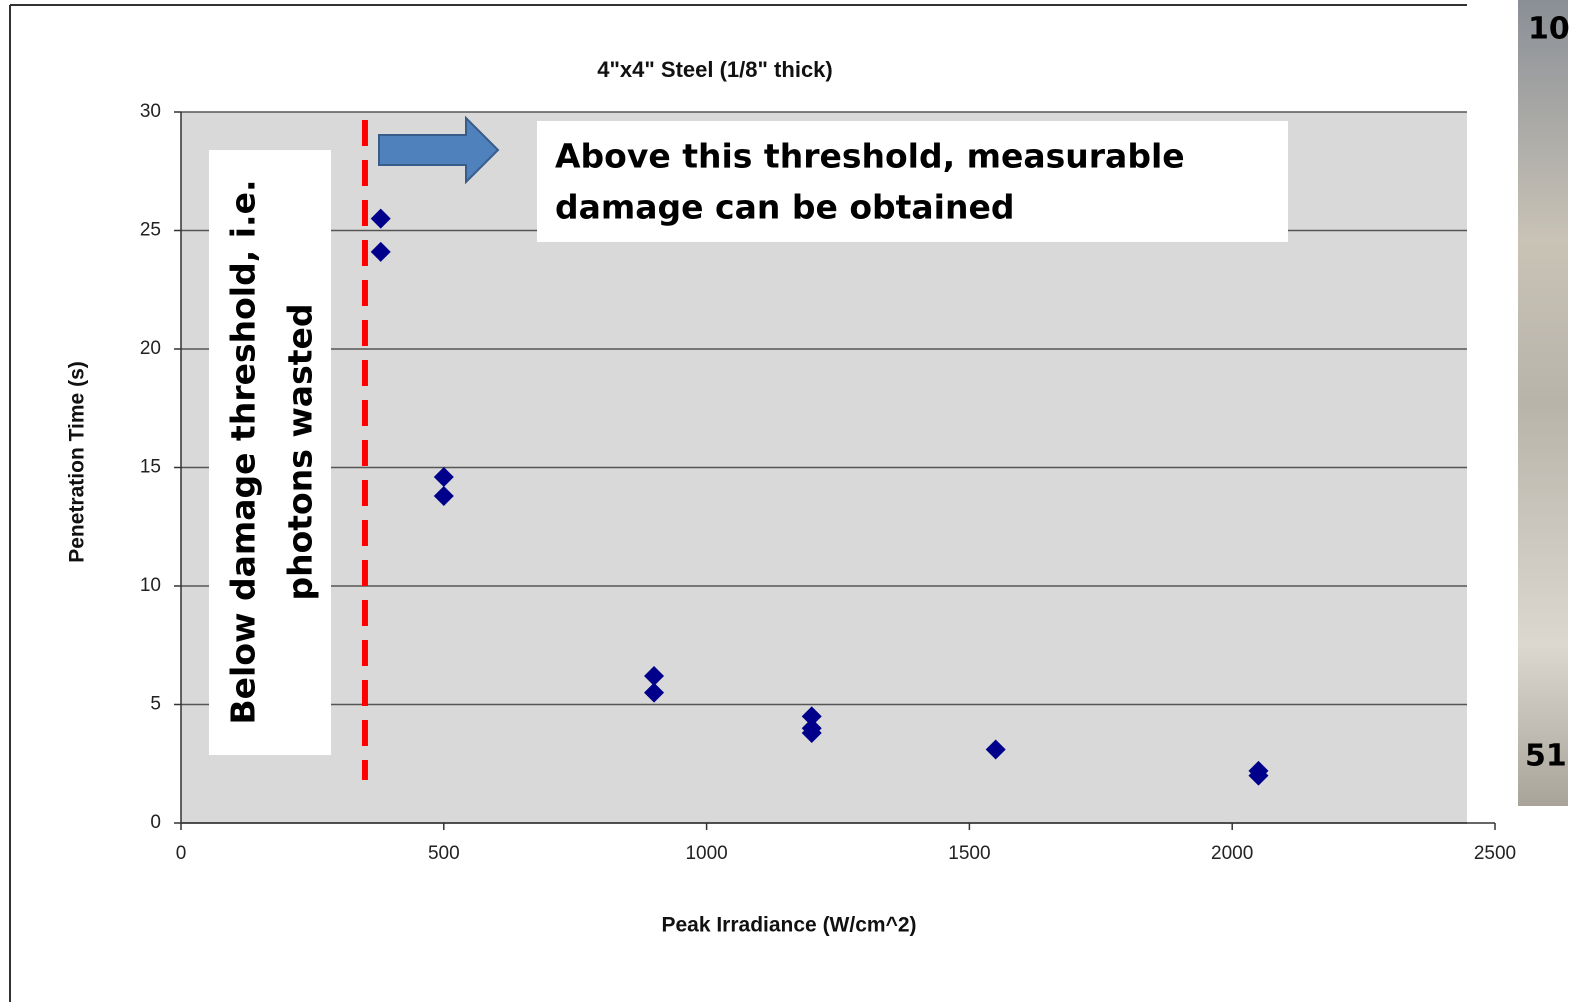 This screenshot has width=1594, height=1002. I want to click on y-tick-label: 25, so click(150, 230).